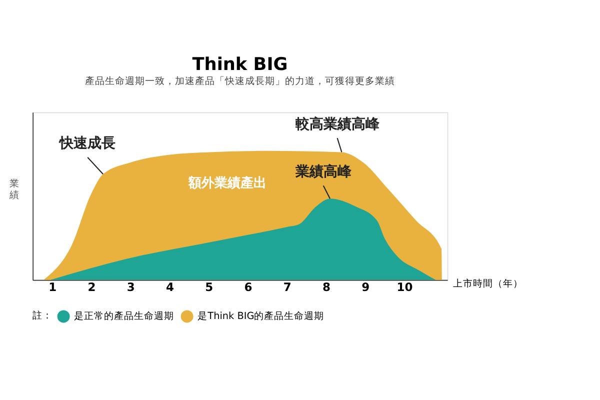  What do you see at coordinates (227, 183) in the screenshot?
I see `annotation: 額外業績產出` at bounding box center [227, 183].